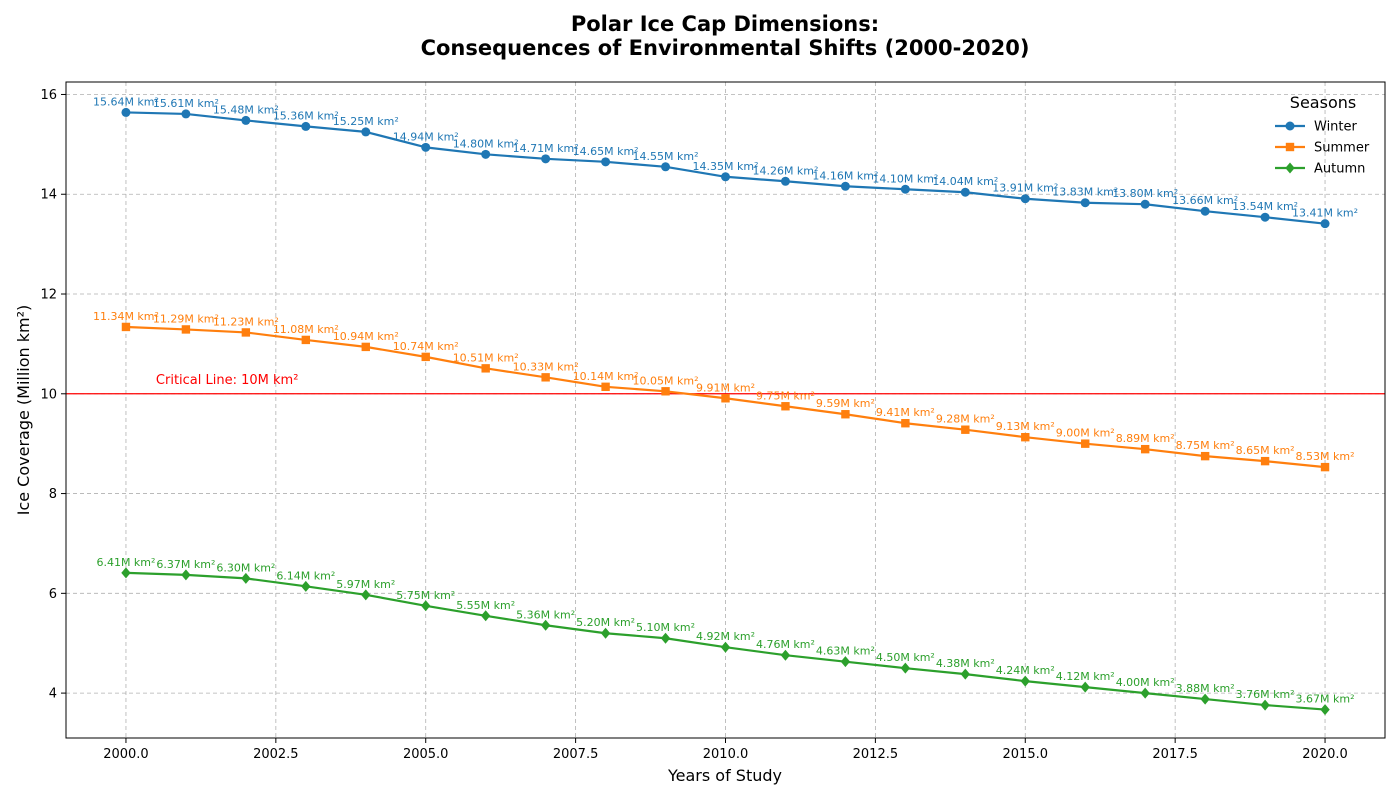  What do you see at coordinates (48, 95) in the screenshot?
I see `y-tick-label: 16` at bounding box center [48, 95].